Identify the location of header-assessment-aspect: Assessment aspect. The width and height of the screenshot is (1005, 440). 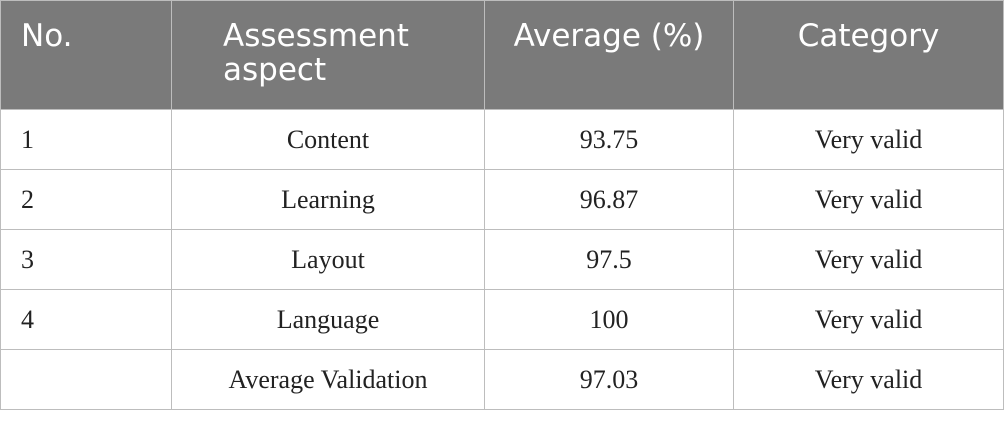
(328, 55).